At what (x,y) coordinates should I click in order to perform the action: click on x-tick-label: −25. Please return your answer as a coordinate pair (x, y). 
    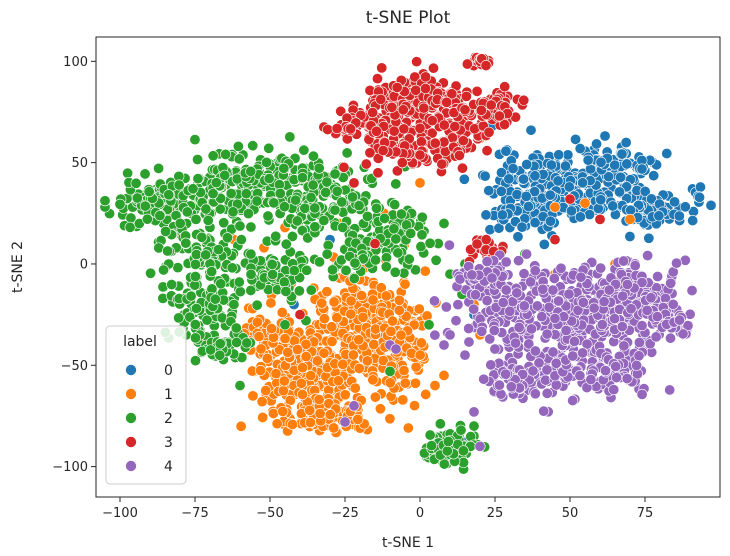
    Looking at the image, I should click on (344, 513).